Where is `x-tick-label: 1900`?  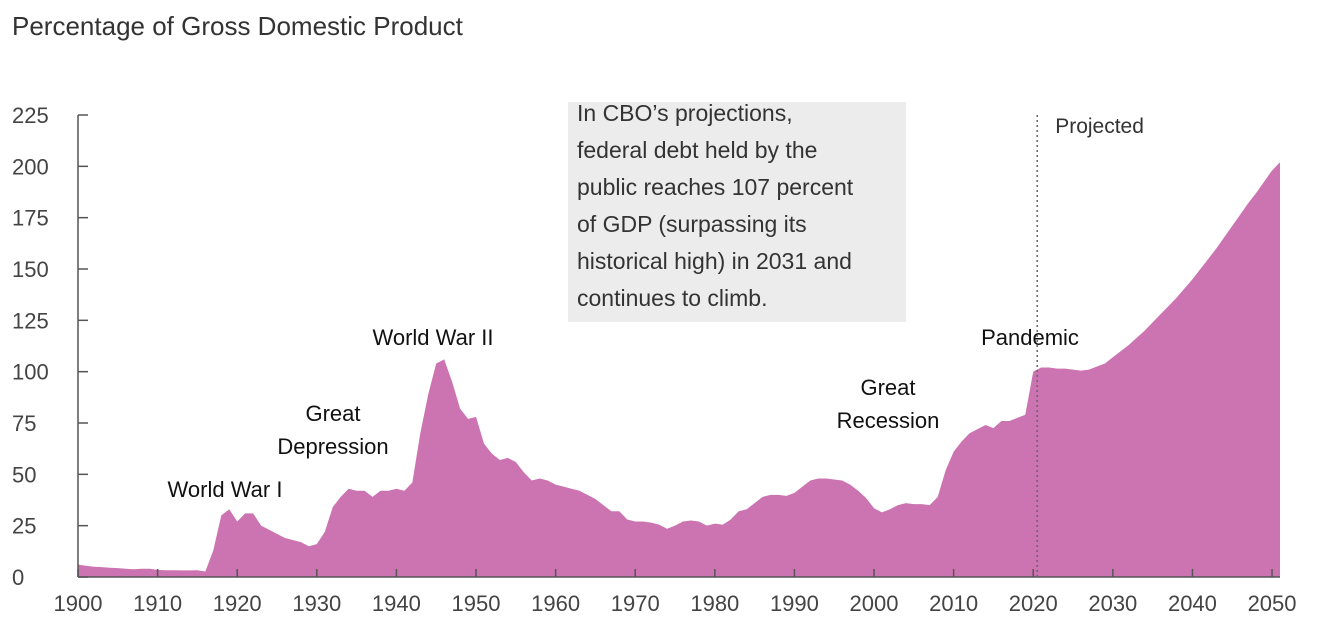 x-tick-label: 1900 is located at coordinates (78, 603).